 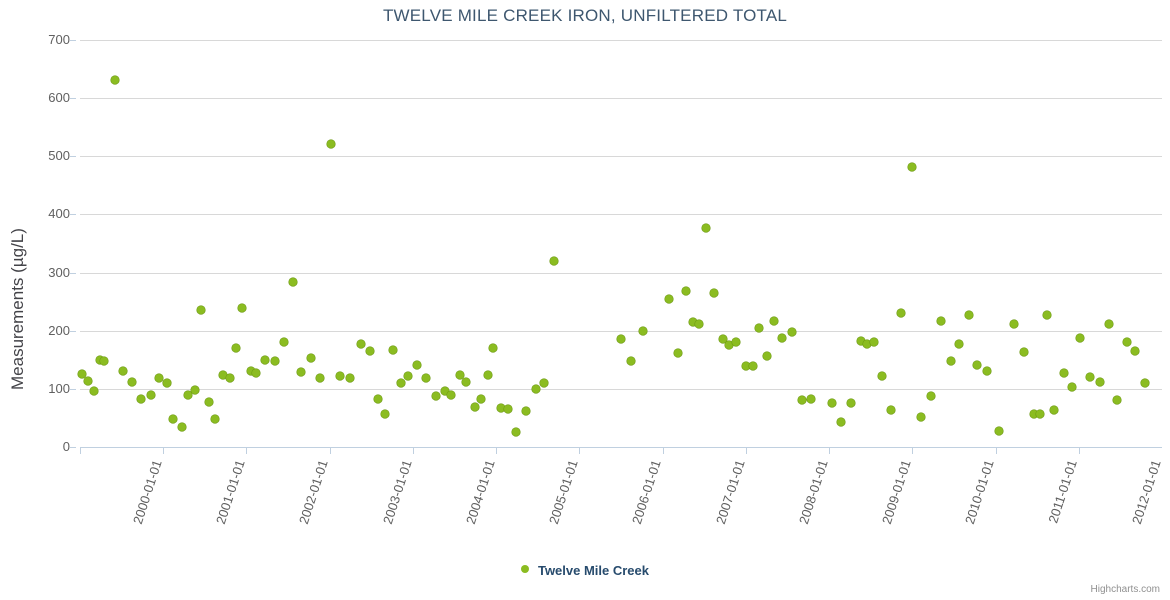 What do you see at coordinates (584, 570) in the screenshot?
I see `legend-item-twelve-mile-creek: Twelve Mile Creek` at bounding box center [584, 570].